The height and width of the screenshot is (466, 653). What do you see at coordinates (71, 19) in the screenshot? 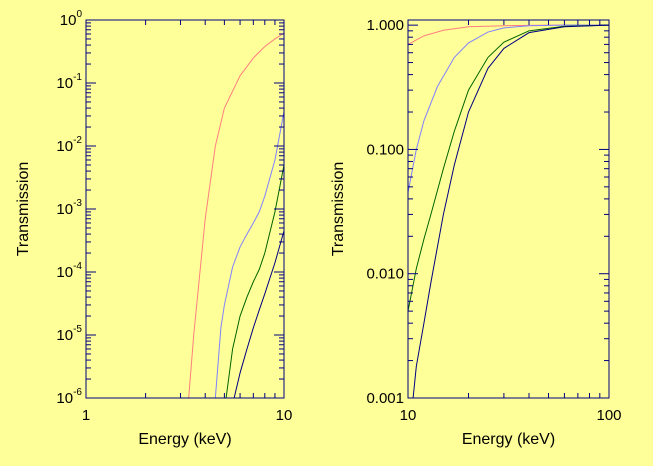
I see `y-tick-label: 10⁰` at bounding box center [71, 19].